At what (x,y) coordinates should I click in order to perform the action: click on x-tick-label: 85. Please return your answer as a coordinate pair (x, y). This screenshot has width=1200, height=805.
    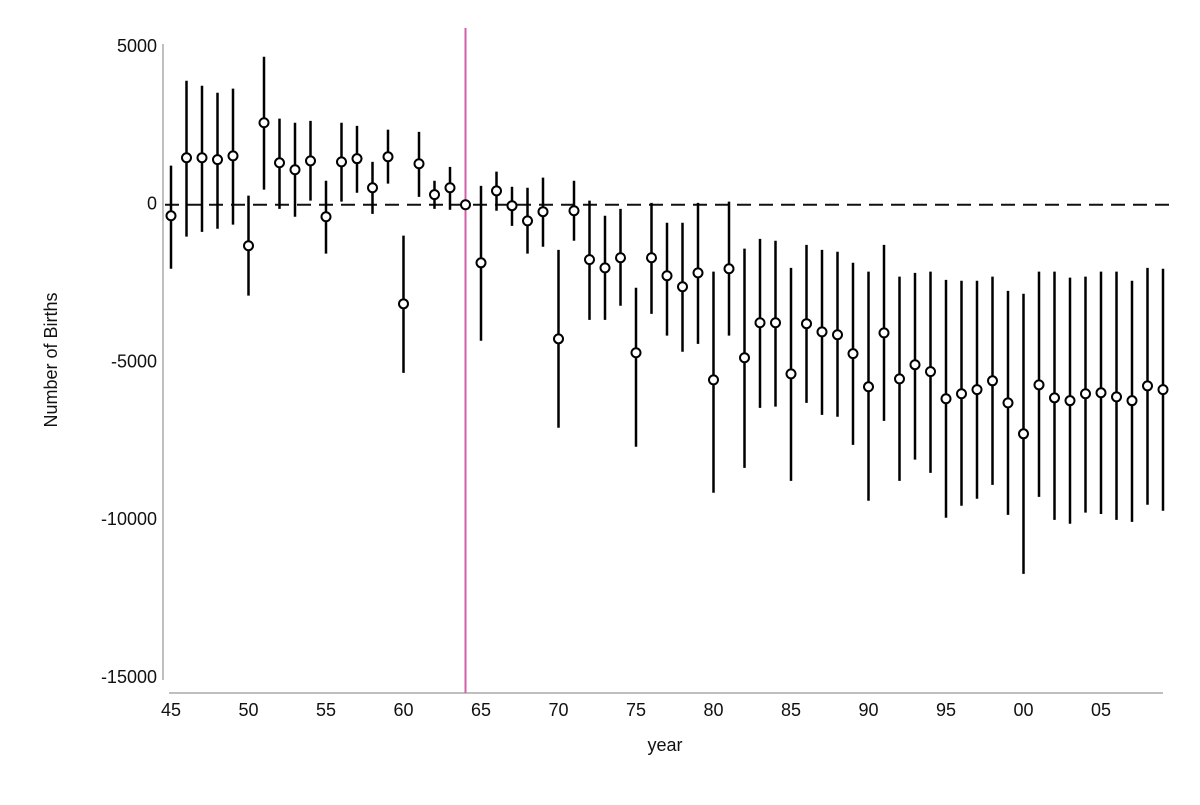
    Looking at the image, I should click on (791, 710).